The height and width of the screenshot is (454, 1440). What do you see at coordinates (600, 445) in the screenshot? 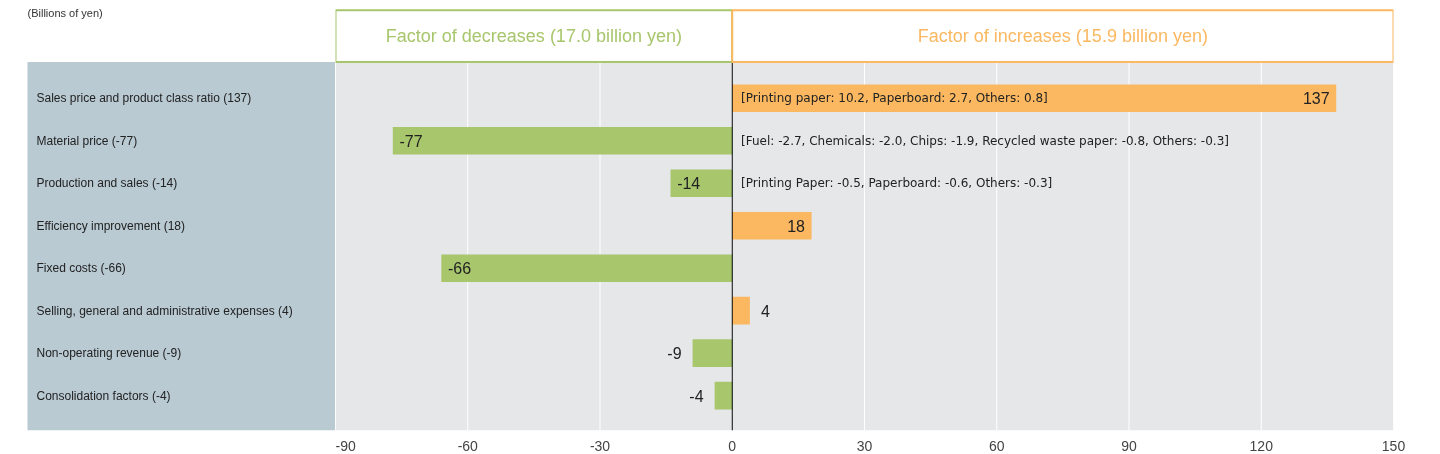
I see `x-tick-label: -30` at bounding box center [600, 445].